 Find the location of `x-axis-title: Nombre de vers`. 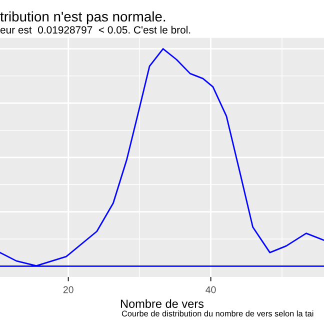

x-axis-title: Nombre de vers is located at coordinates (162, 303).